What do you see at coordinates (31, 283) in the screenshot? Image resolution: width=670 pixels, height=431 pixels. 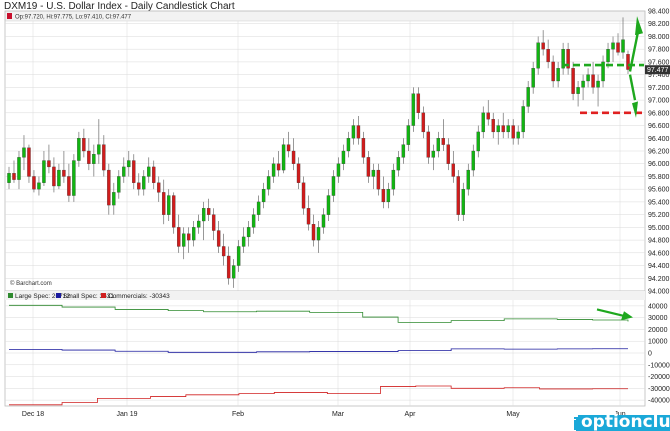 I see `barchart-credit: © Barchart.com` at bounding box center [31, 283].